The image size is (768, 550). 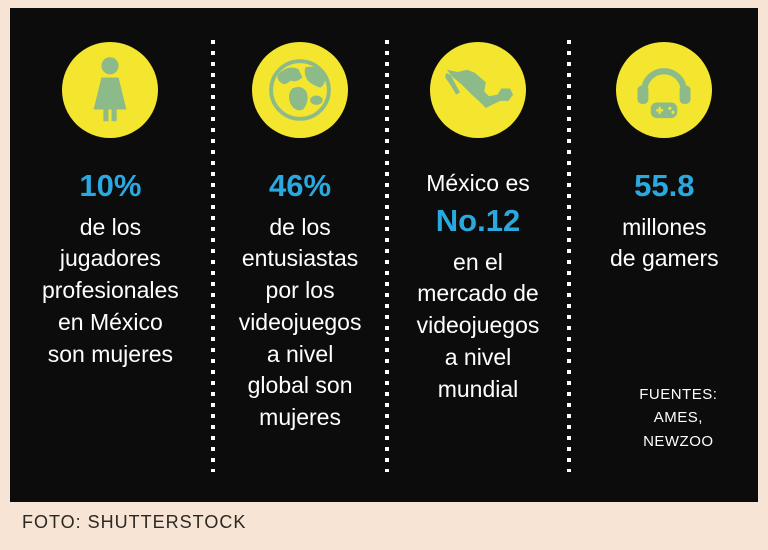 I want to click on mexico-map-icon, so click(x=478, y=90).